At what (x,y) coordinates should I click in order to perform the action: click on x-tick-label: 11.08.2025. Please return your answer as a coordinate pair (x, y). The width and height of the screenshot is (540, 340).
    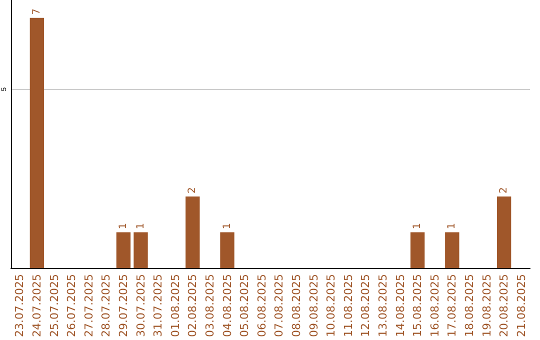
    Looking at the image, I should click on (348, 306).